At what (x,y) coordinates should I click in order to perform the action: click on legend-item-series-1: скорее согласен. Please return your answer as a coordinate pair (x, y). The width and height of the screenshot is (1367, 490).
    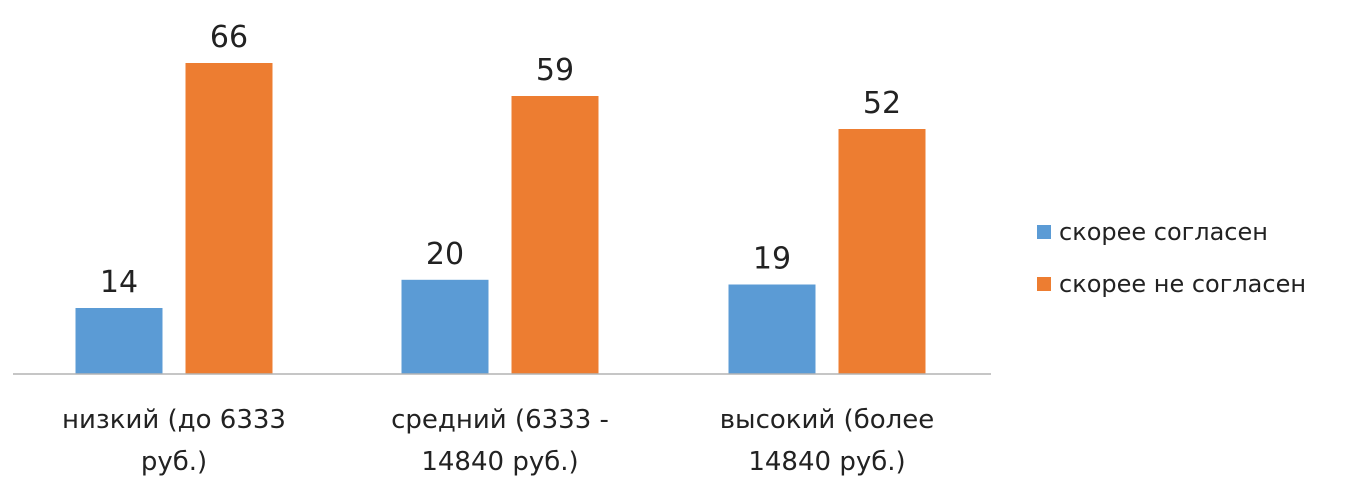
    Looking at the image, I should click on (1199, 231).